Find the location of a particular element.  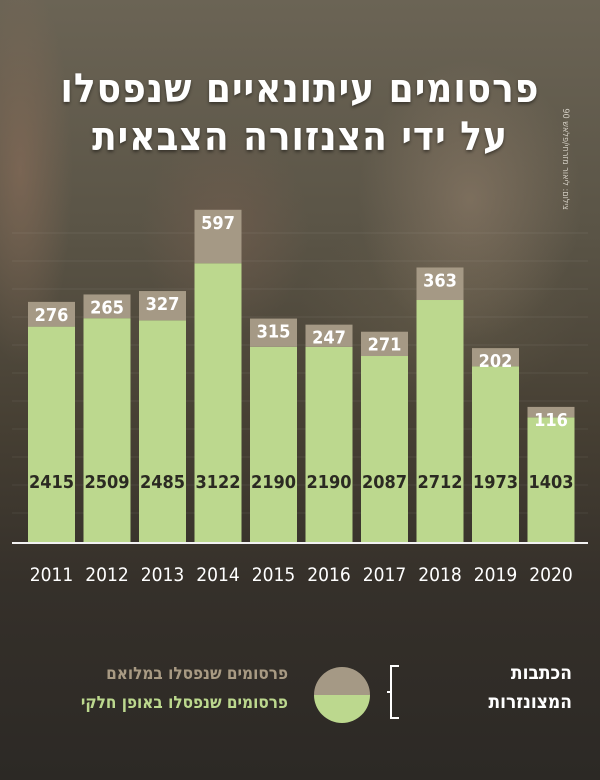

label-full-2016: 247 is located at coordinates (329, 338).